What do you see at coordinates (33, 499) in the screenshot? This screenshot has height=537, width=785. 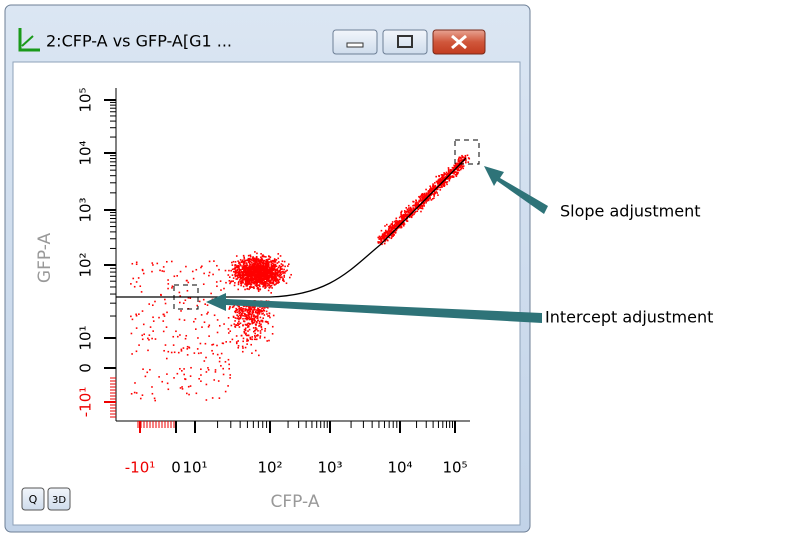 I see `q-button: Q` at bounding box center [33, 499].